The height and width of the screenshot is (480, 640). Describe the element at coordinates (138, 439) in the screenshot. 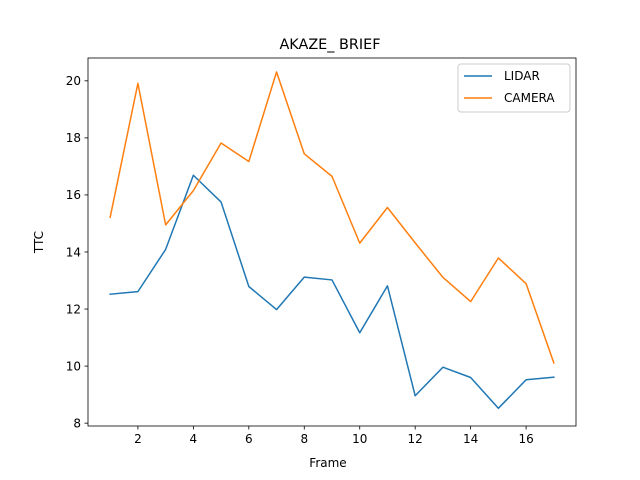

I see `x-tick-label: 2` at that location.